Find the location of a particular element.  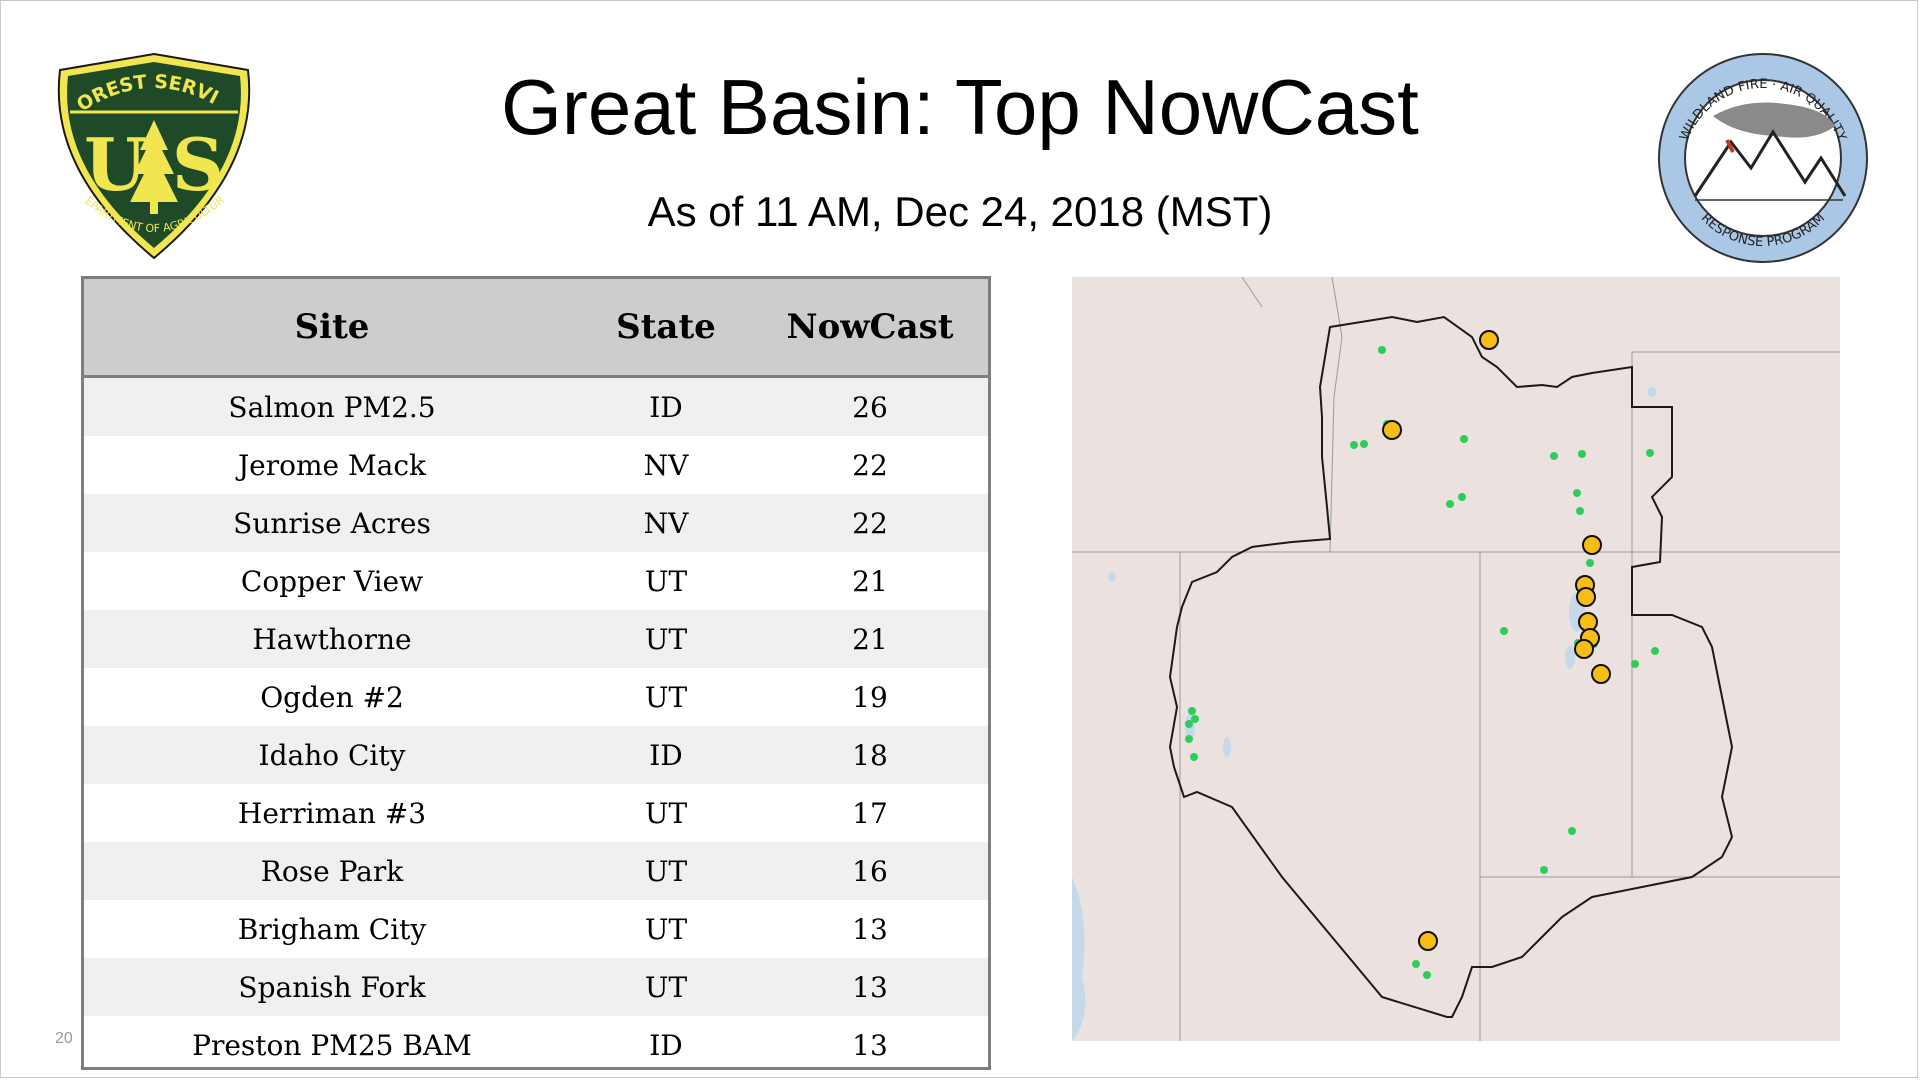

table-row: Rose Park UT 16 is located at coordinates (536, 871).